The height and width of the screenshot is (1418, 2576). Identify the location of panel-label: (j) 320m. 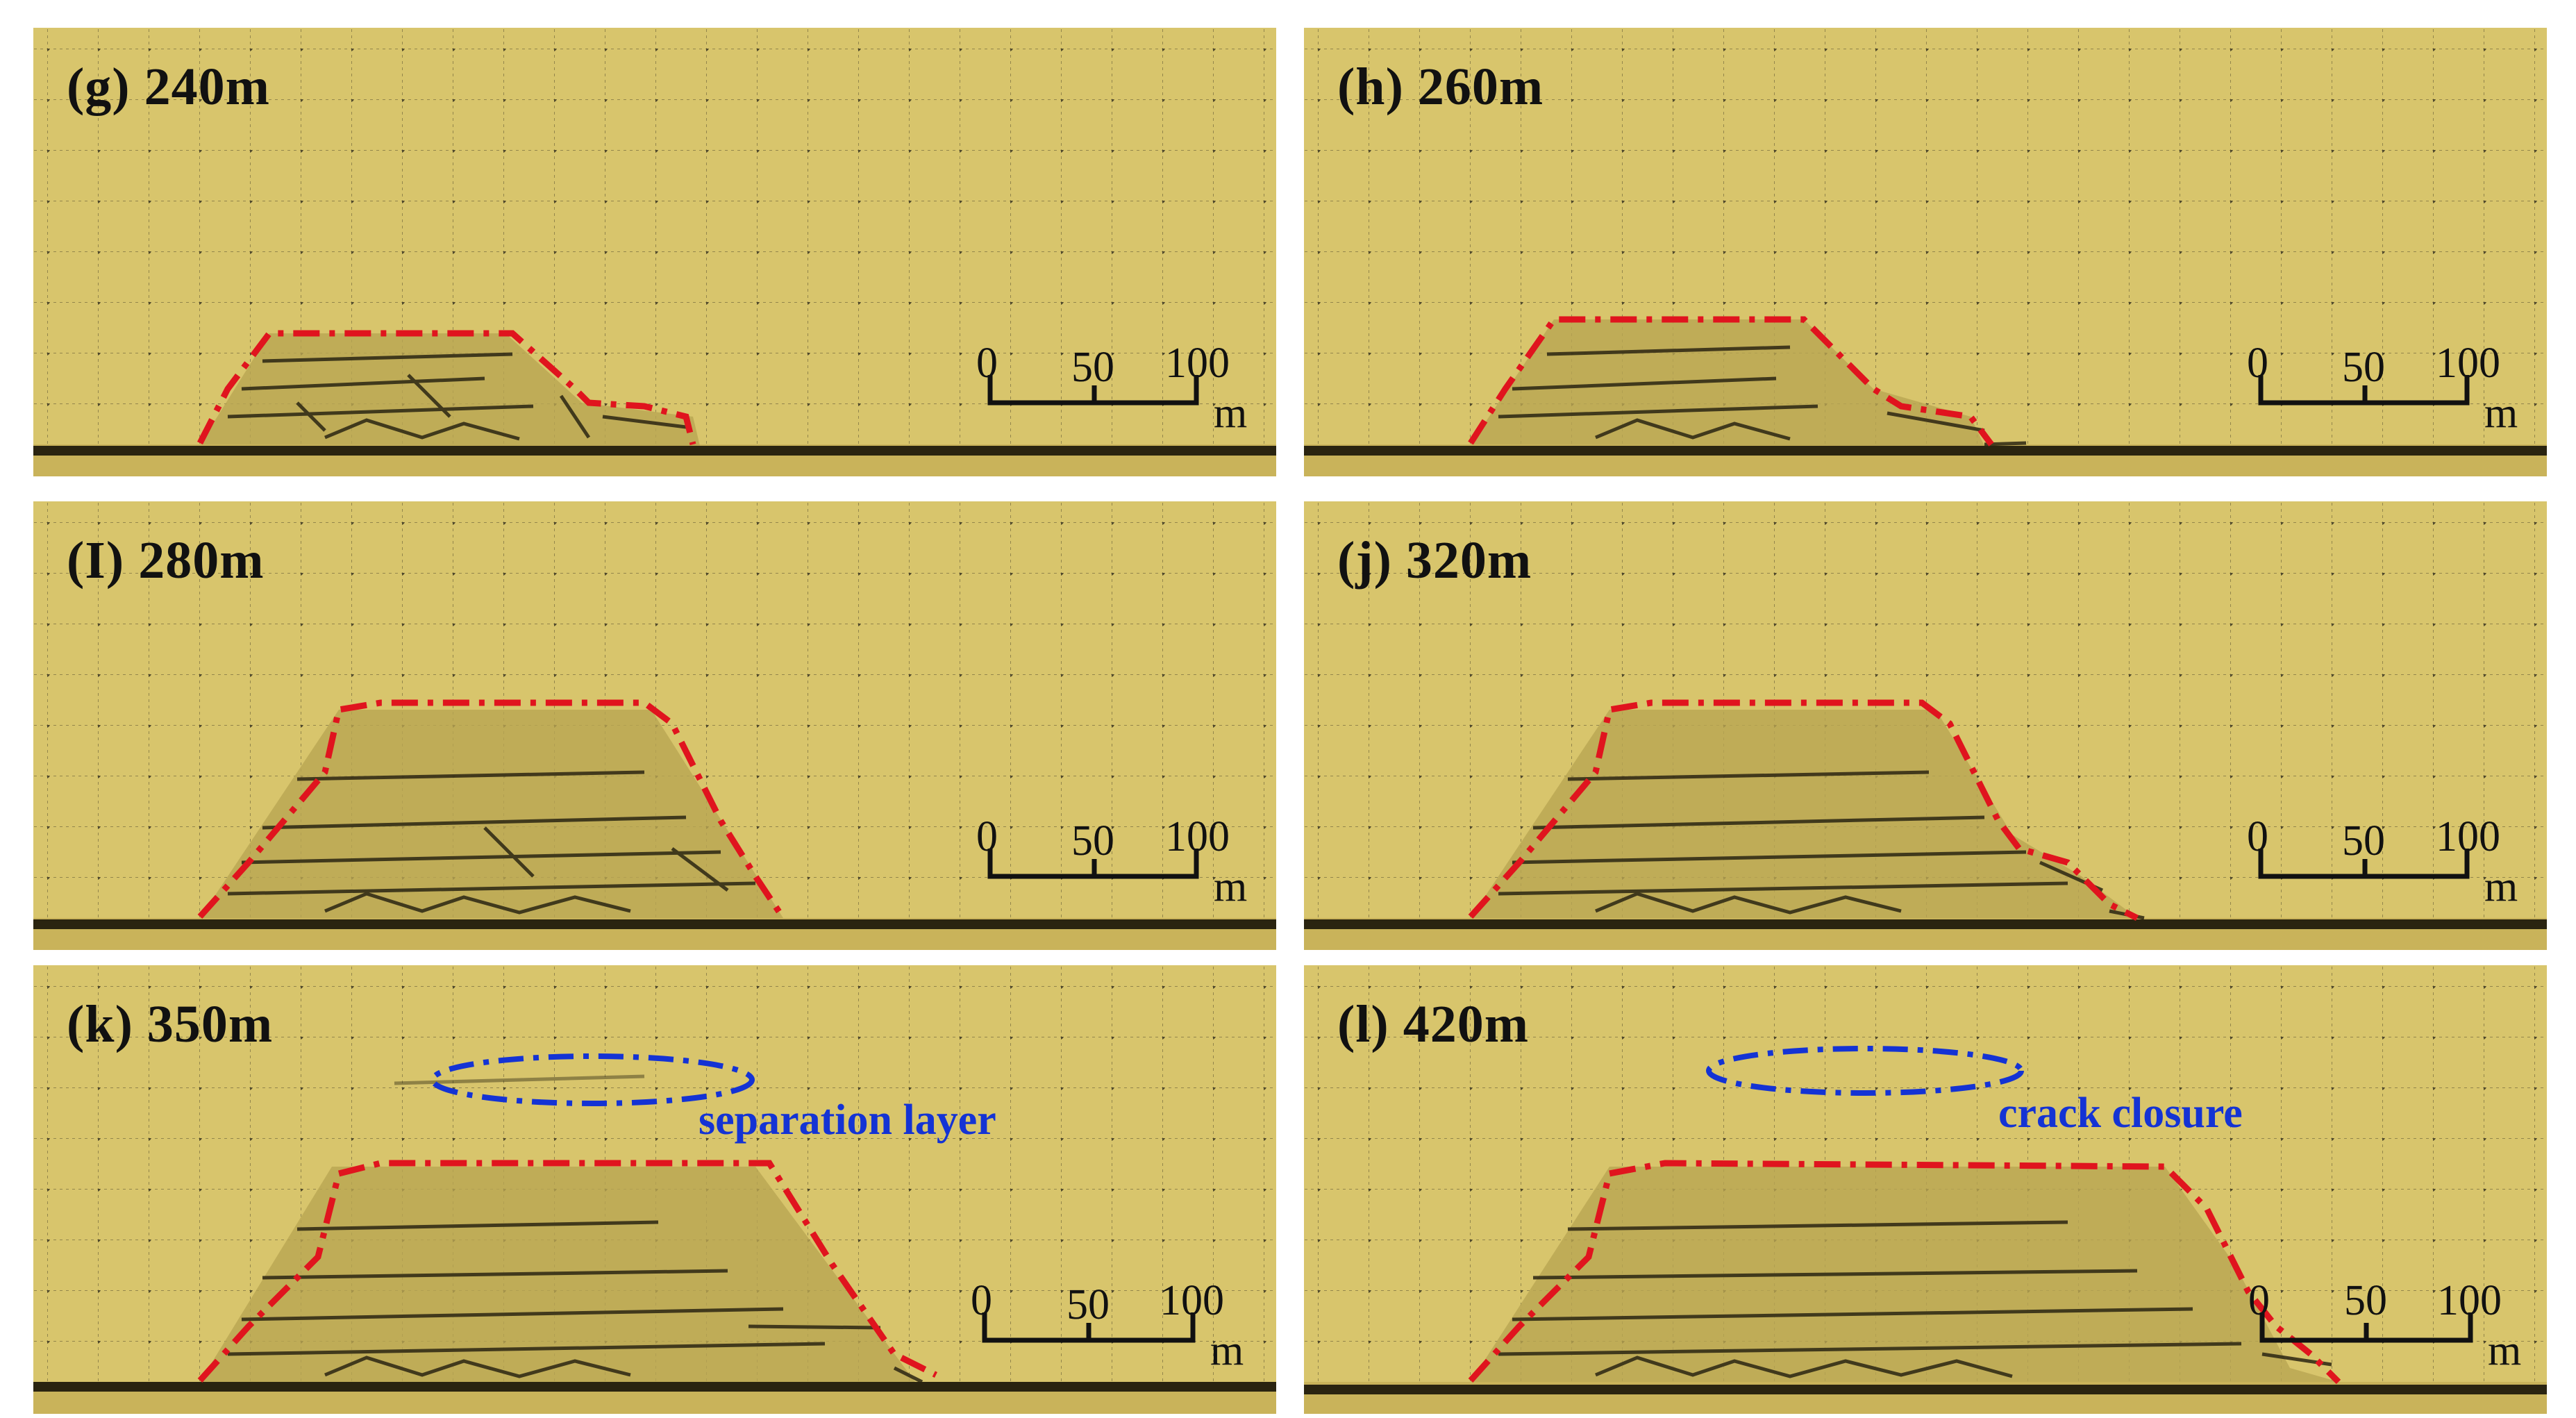
(1434, 560).